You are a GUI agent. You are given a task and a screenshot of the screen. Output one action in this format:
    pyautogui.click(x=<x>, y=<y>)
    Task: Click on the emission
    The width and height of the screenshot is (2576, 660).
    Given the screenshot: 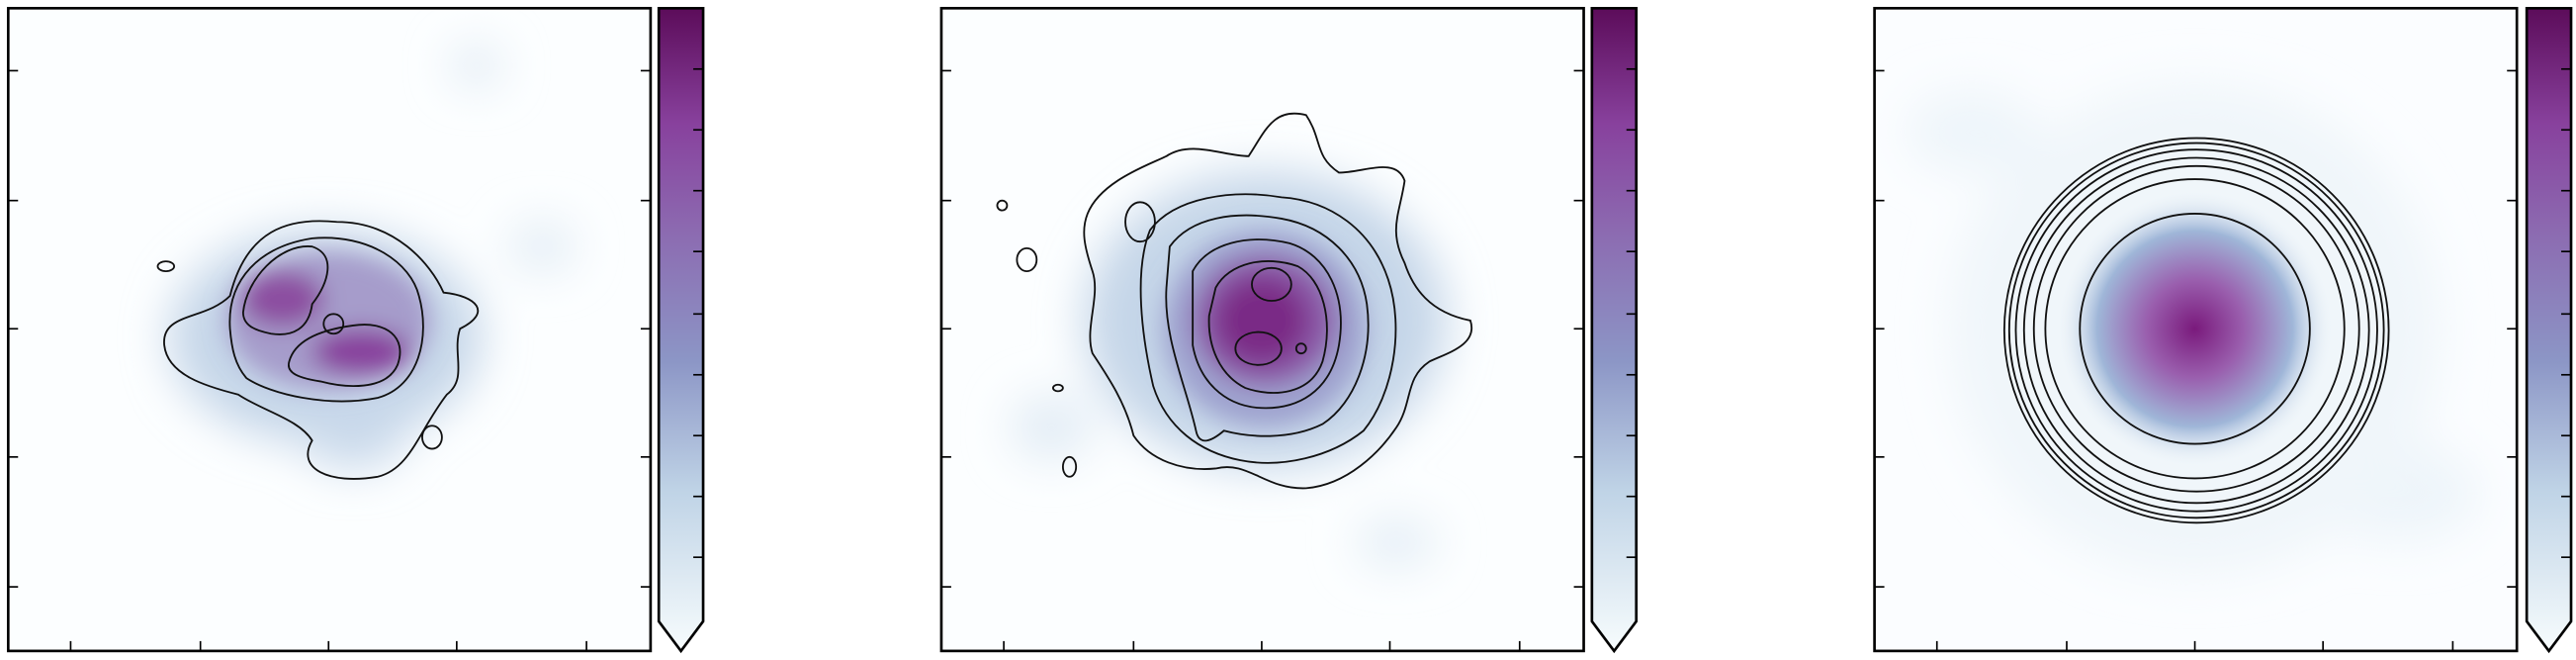 What is the action you would take?
    pyautogui.click(x=2195, y=329)
    